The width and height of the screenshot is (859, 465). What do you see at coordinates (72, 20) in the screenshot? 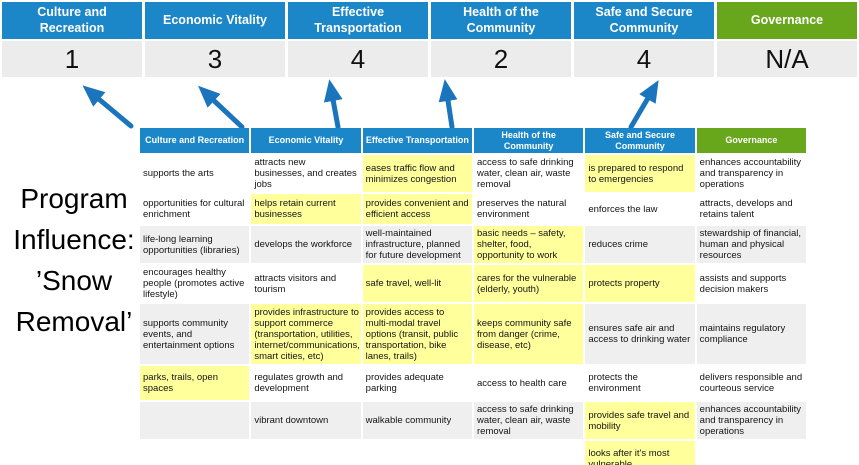
I see `scoreboard-header-culture-and-recreation: Culture and Recreation` at bounding box center [72, 20].